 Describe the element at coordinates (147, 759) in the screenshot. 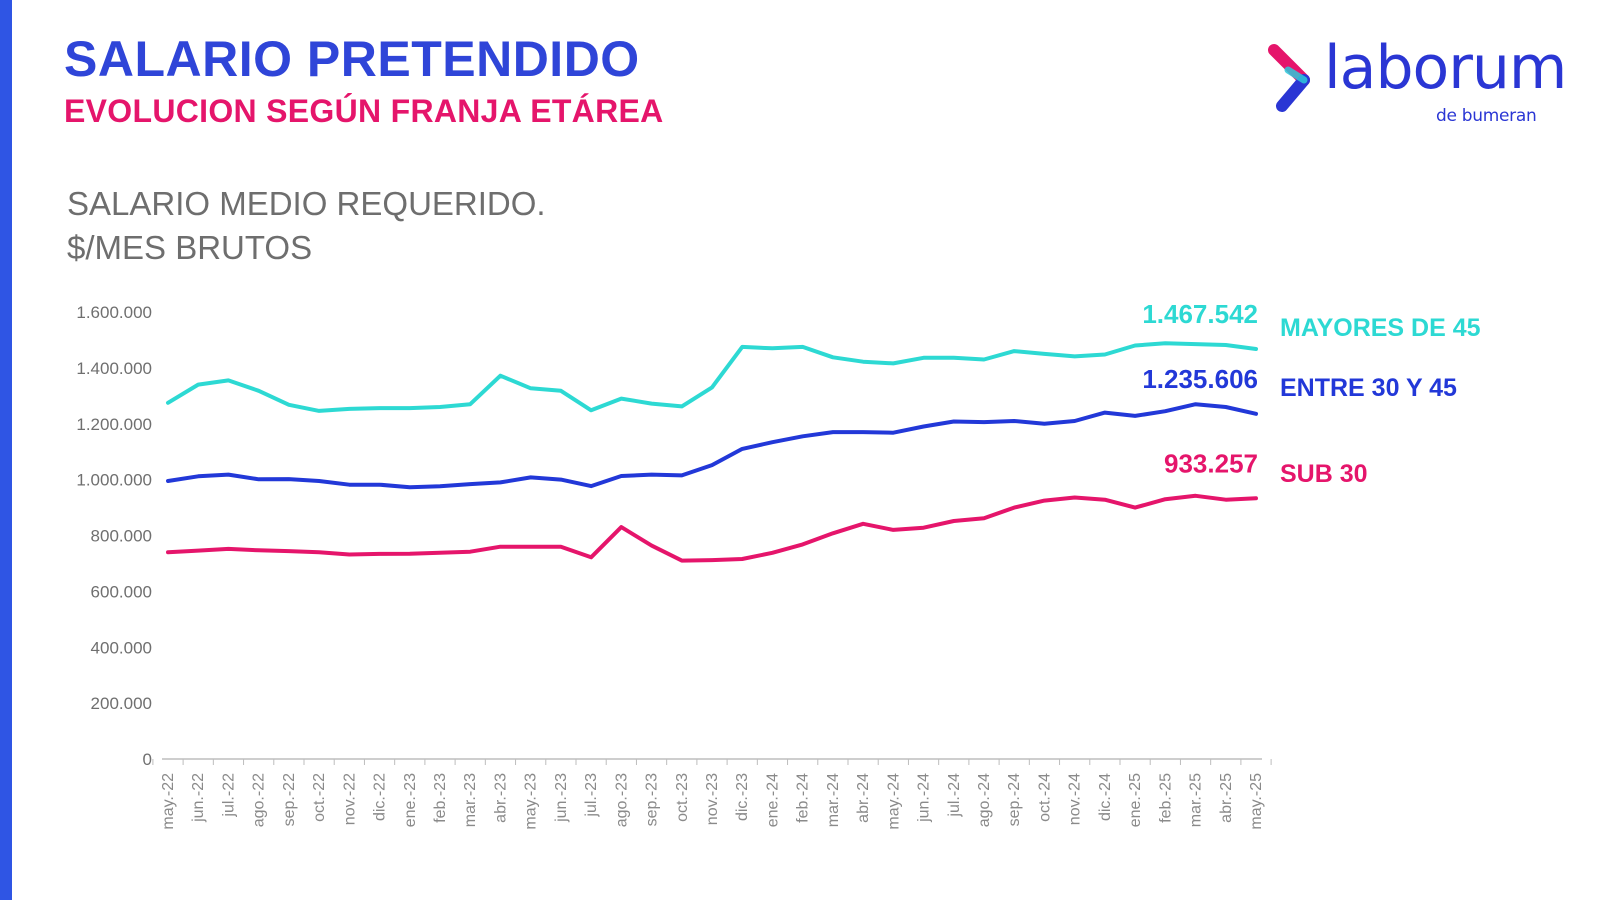

I see `y-tick-label: 0` at that location.